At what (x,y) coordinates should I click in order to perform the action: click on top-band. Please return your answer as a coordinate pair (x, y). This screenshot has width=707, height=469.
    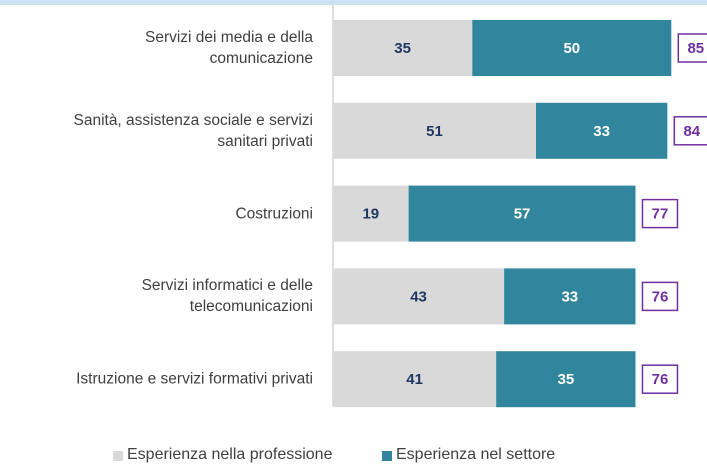
    Looking at the image, I should click on (353, 2).